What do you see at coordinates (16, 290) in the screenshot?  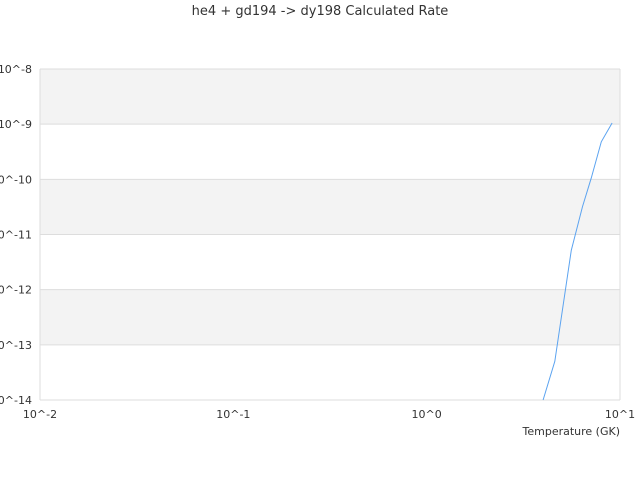 I see `y-tick-label: 10^-12` at bounding box center [16, 290].